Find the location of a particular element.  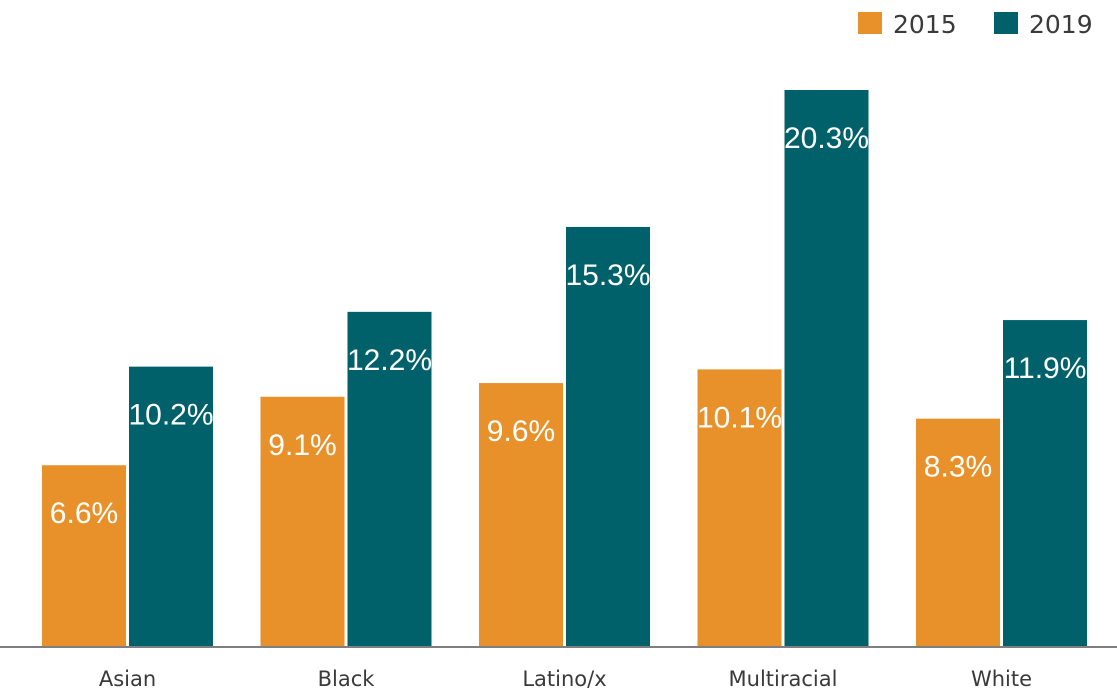

bar-asian-2015 is located at coordinates (84, 555).